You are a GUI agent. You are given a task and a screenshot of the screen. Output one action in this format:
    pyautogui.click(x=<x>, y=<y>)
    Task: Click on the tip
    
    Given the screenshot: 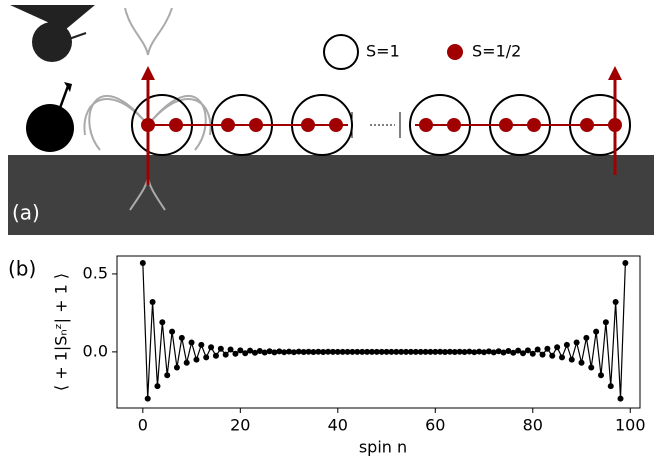 What is the action you would take?
    pyautogui.click(x=52, y=17)
    